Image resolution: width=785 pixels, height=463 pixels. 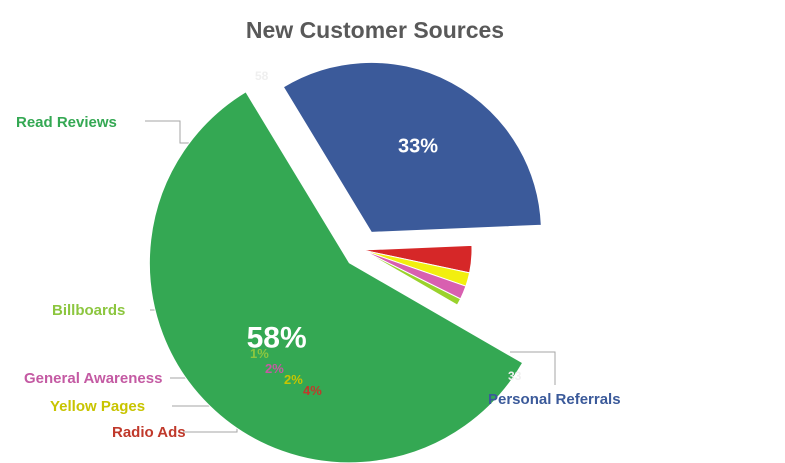 What do you see at coordinates (149, 432) in the screenshot?
I see `category-label-radio-ads: Radio Ads` at bounding box center [149, 432].